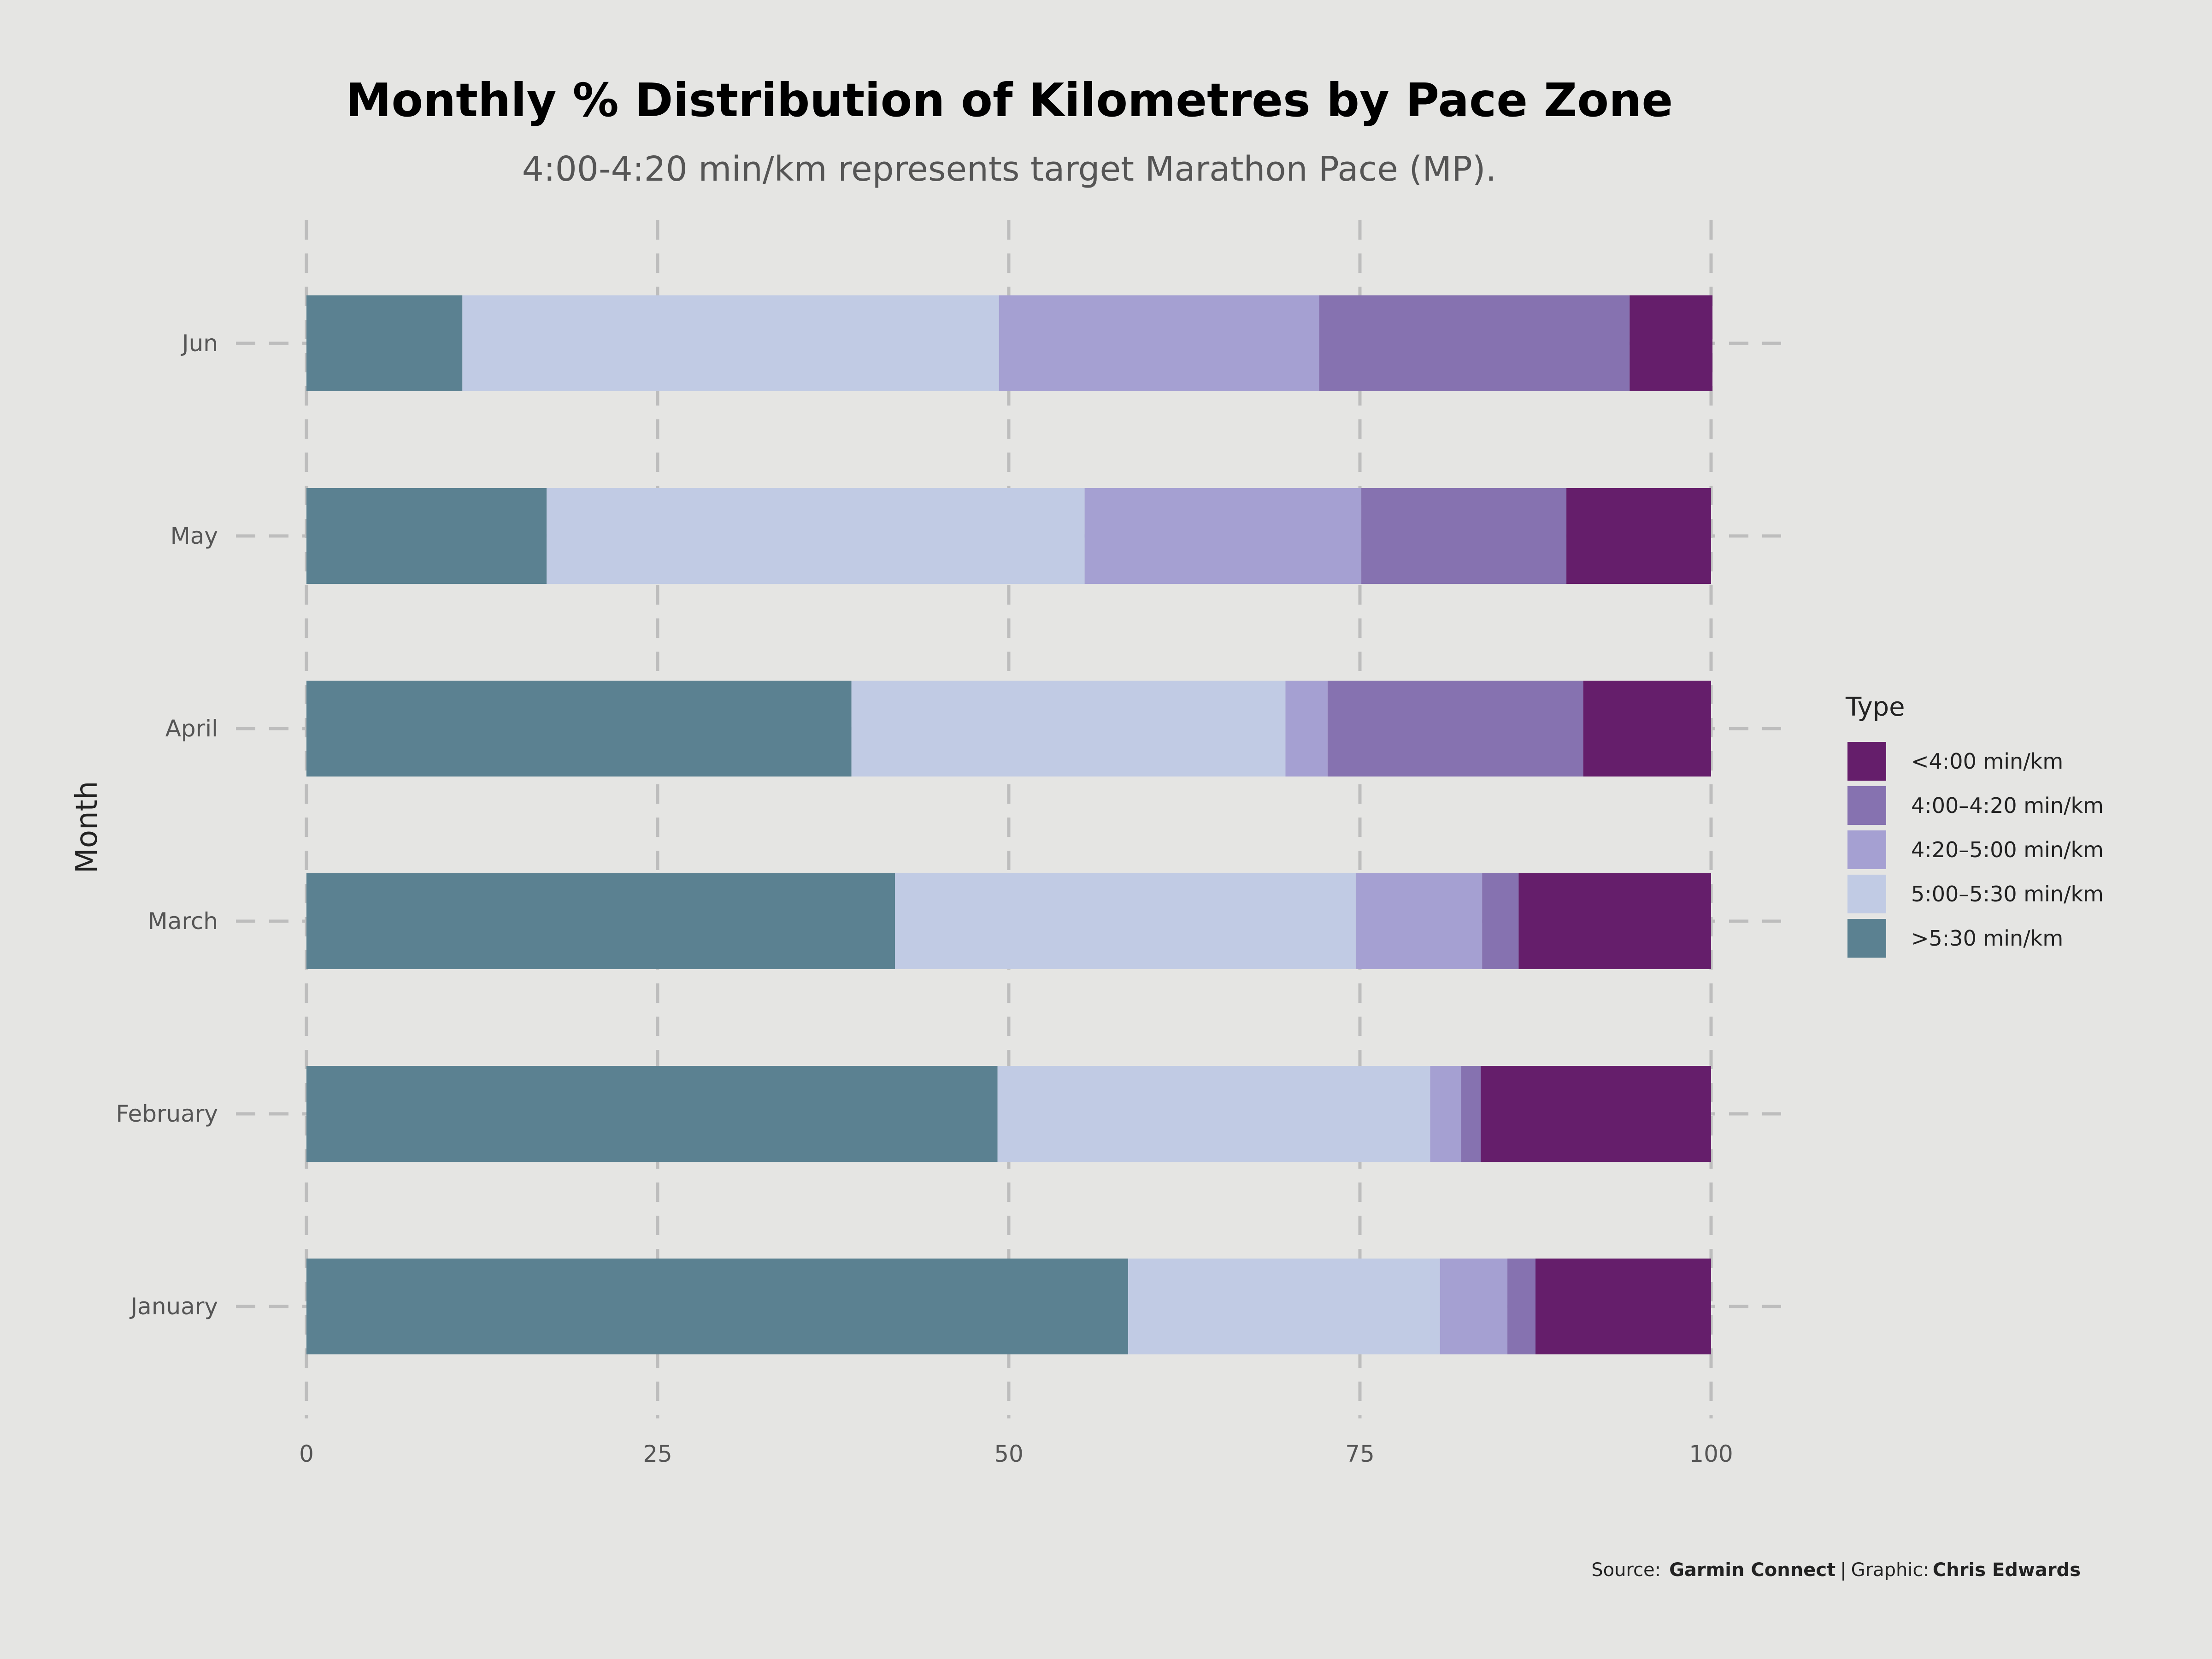 This screenshot has height=1659, width=2212. I want to click on caption-source-label: Source:, so click(1626, 1570).